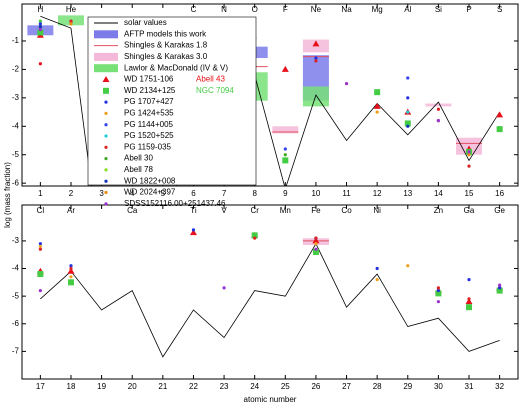  I want to click on legend-label: PG 1520+525, so click(149, 135).